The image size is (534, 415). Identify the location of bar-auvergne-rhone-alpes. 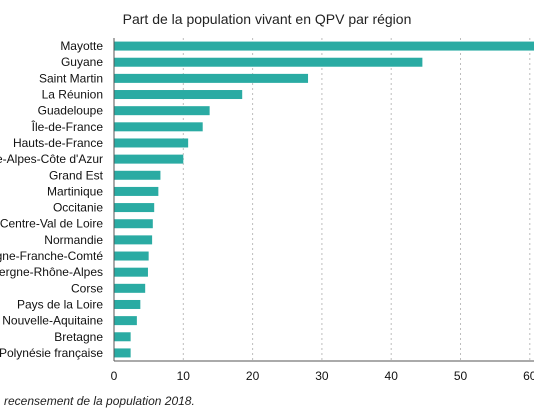
(131, 272).